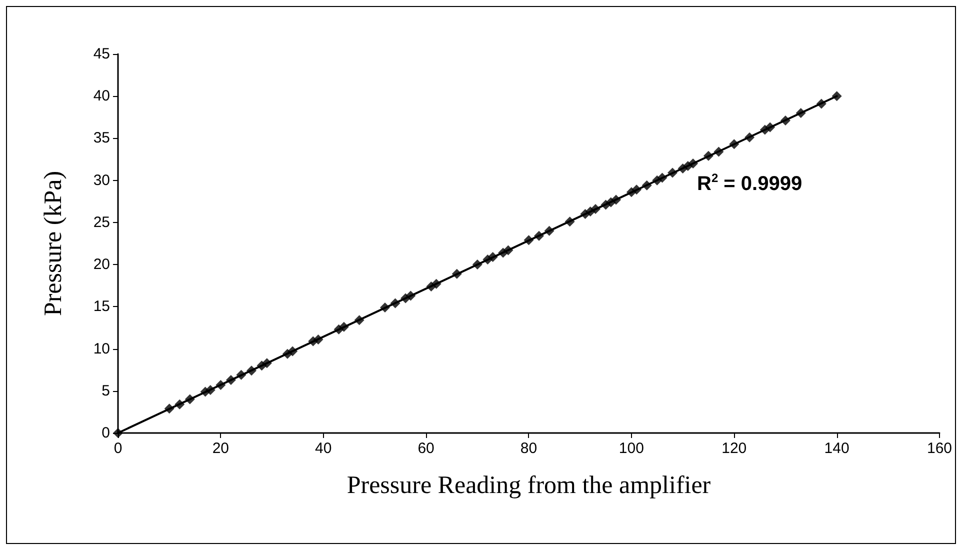 Image resolution: width=962 pixels, height=552 pixels. What do you see at coordinates (101, 265) in the screenshot?
I see `y-tick-label: 20` at bounding box center [101, 265].